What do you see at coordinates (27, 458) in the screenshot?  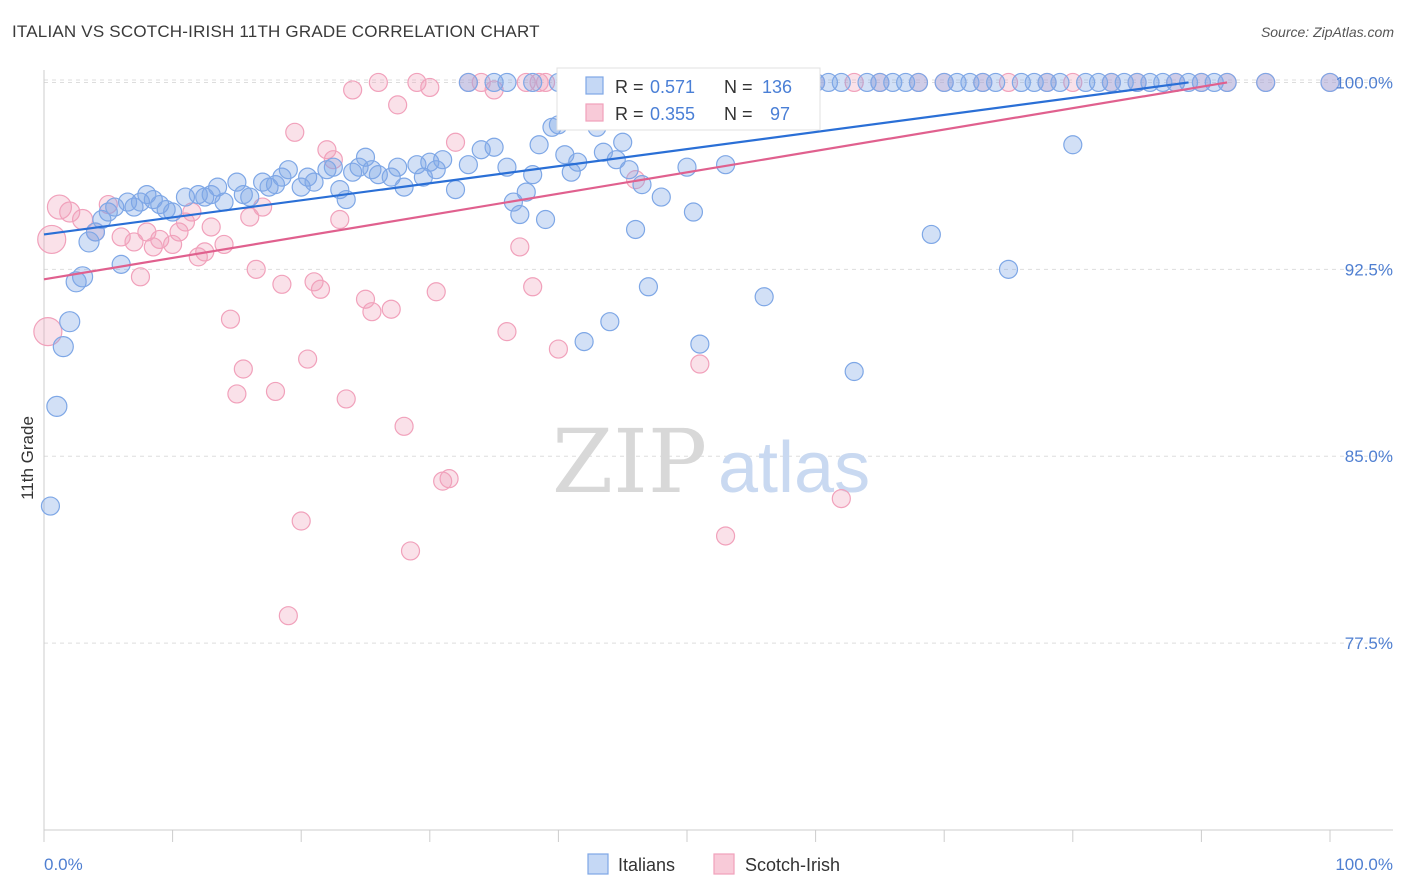 I see `y-axis-label: 11th Grade` at bounding box center [27, 458].